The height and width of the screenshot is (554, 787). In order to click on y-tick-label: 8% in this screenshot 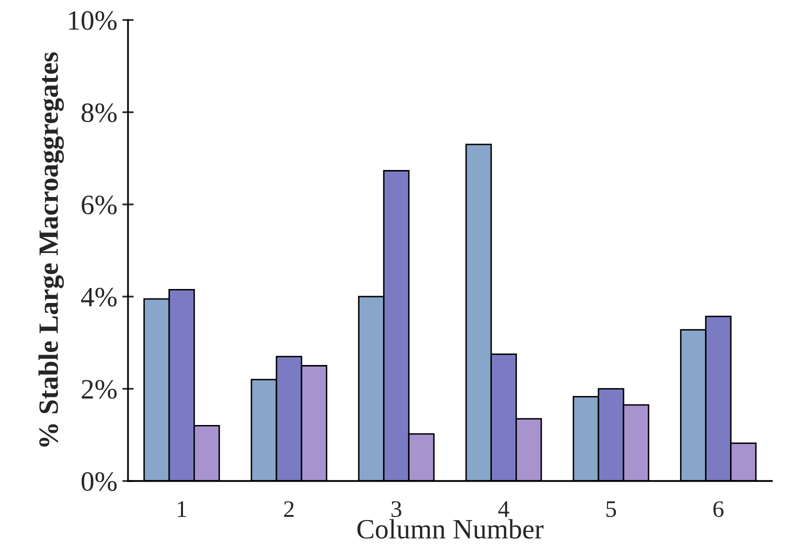, I will do `click(99, 112)`.